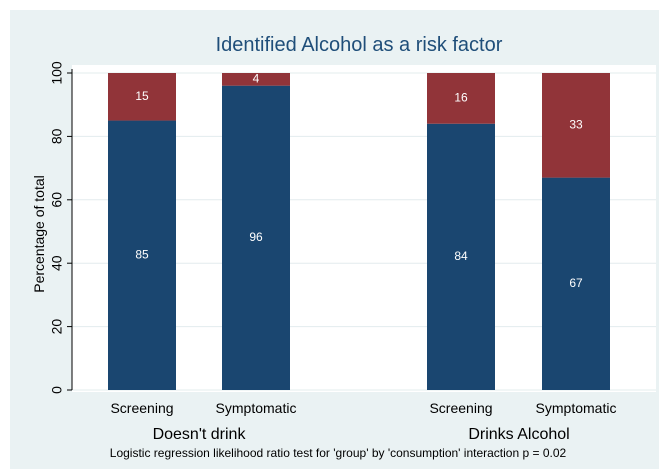 This screenshot has width=659, height=469. Describe the element at coordinates (60, 227) in the screenshot. I see `y-axis: 0 20 40 60 80 100` at that location.